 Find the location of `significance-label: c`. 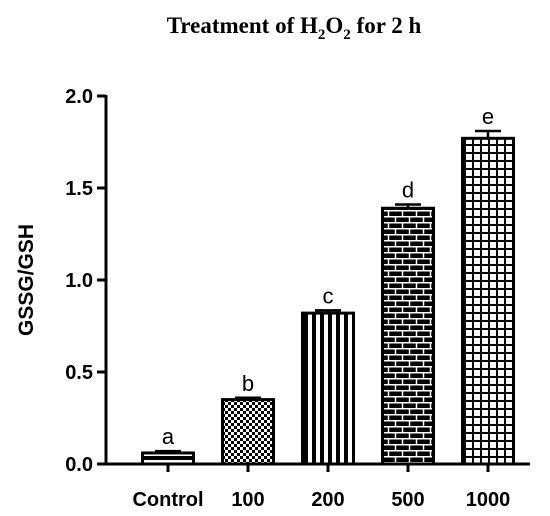

significance-label: c is located at coordinates (328, 295).